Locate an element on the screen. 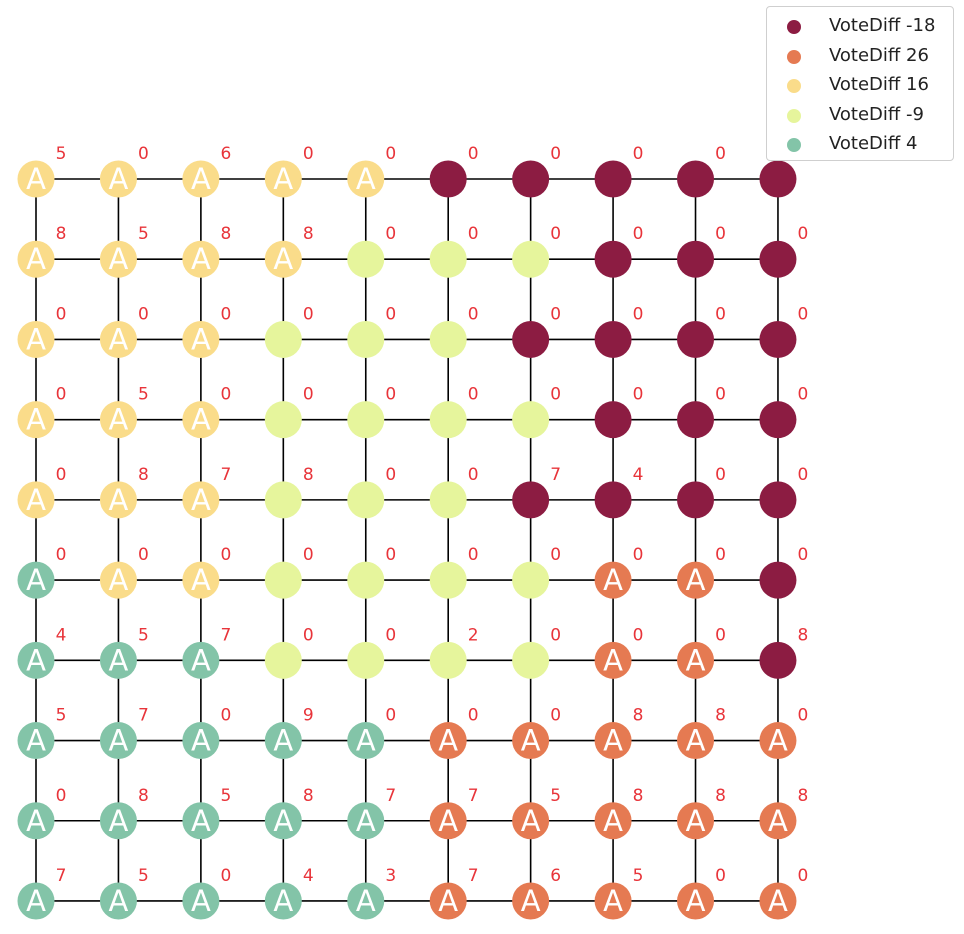 The width and height of the screenshot is (964, 934). legend-item: VoteDiff 26 is located at coordinates (860, 57).